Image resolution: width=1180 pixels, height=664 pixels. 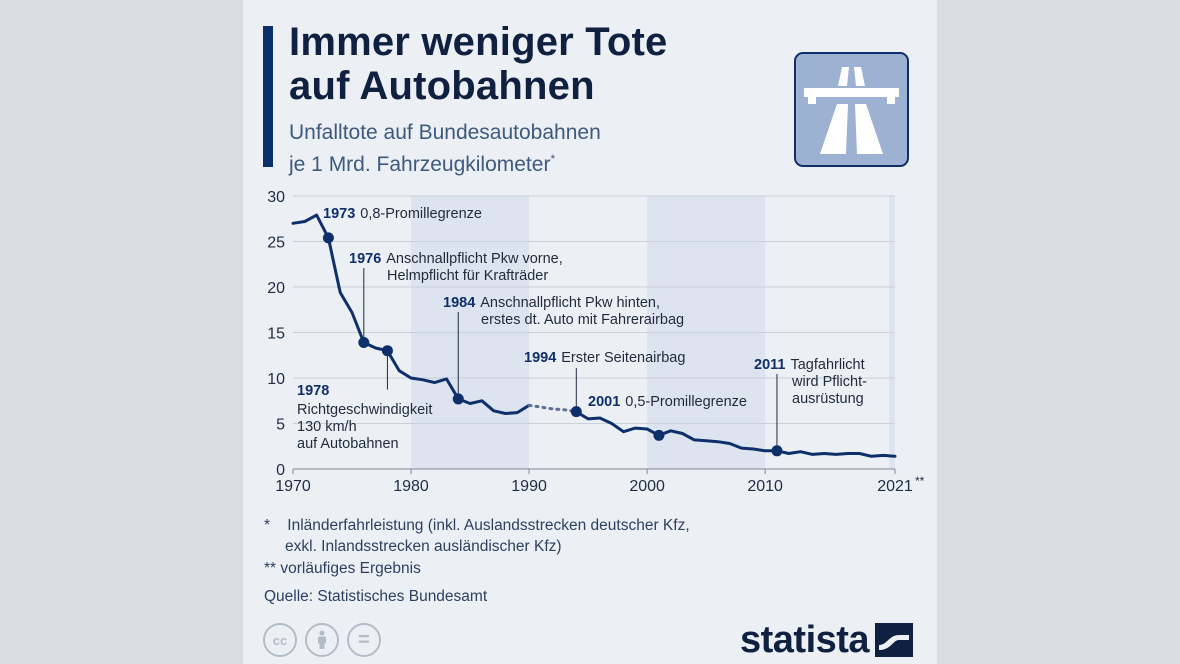 I want to click on marker-1984, so click(x=458, y=399).